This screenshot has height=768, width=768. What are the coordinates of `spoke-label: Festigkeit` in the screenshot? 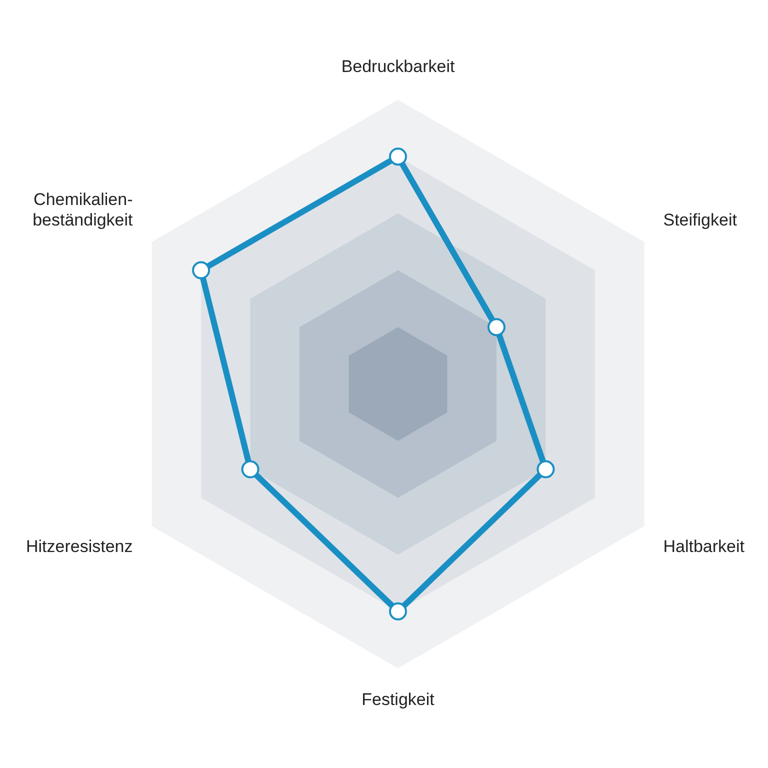 It's located at (398, 700).